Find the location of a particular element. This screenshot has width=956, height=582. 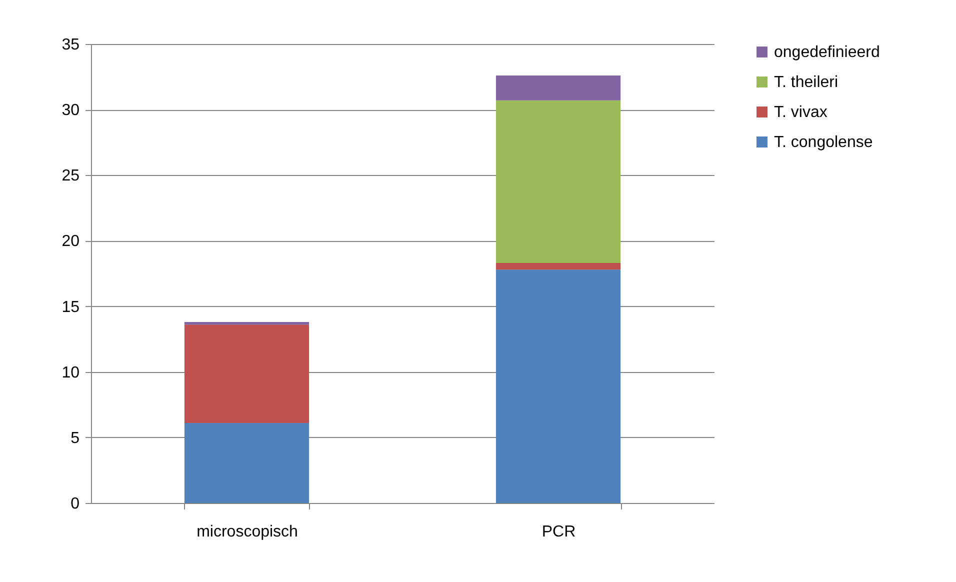

x-tick-label: microscopisch is located at coordinates (247, 532).